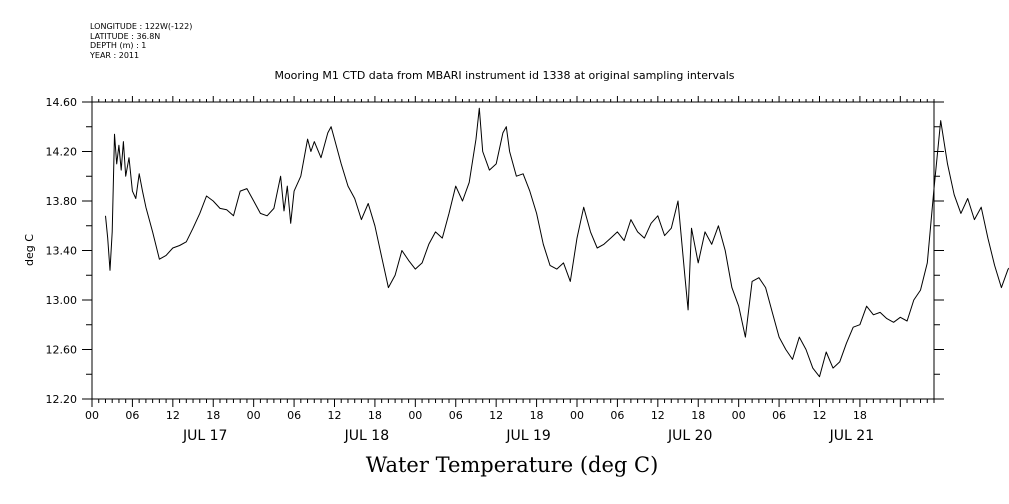 This screenshot has width=1009, height=504. I want to click on y-tick-label: 13.00, so click(62, 300).